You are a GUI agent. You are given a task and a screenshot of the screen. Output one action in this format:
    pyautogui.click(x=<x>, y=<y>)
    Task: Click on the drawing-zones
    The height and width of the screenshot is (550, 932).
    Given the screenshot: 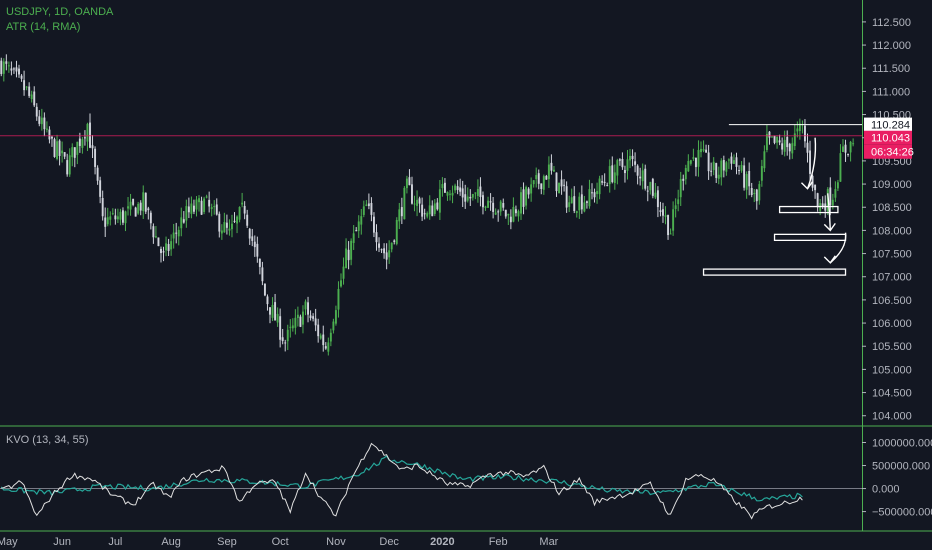 What is the action you would take?
    pyautogui.click(x=782, y=200)
    